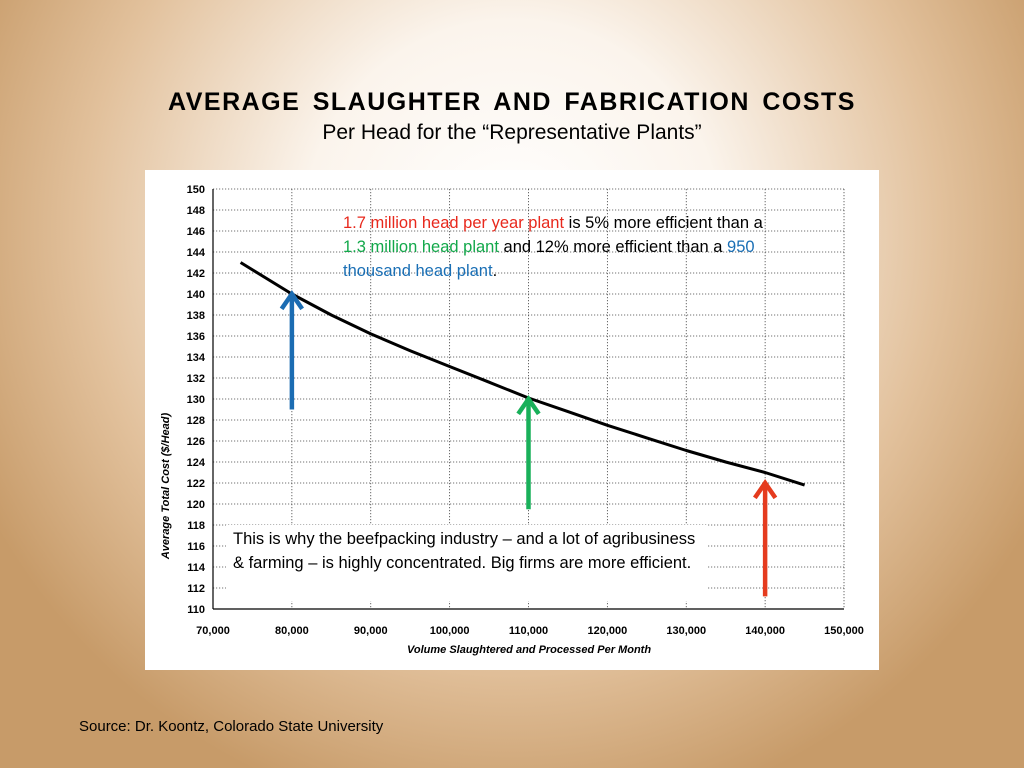 The width and height of the screenshot is (1024, 768). Describe the element at coordinates (196, 337) in the screenshot. I see `y-tick-label: 136` at that location.